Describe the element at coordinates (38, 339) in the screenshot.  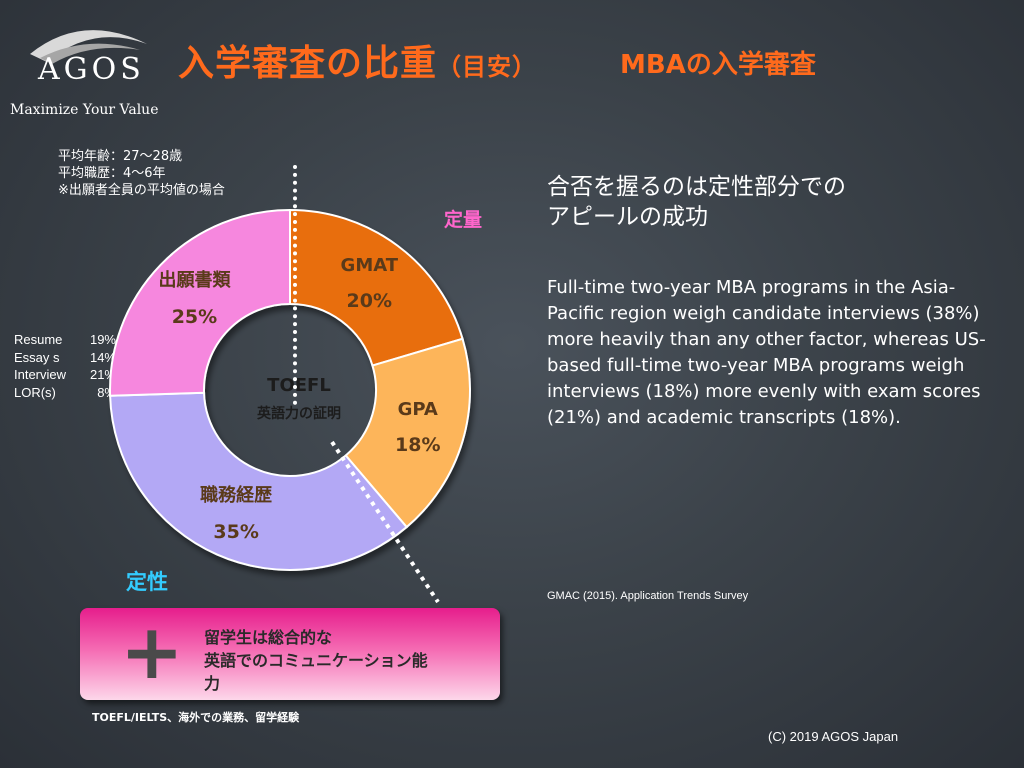
I see `docs-label: Resume` at that location.